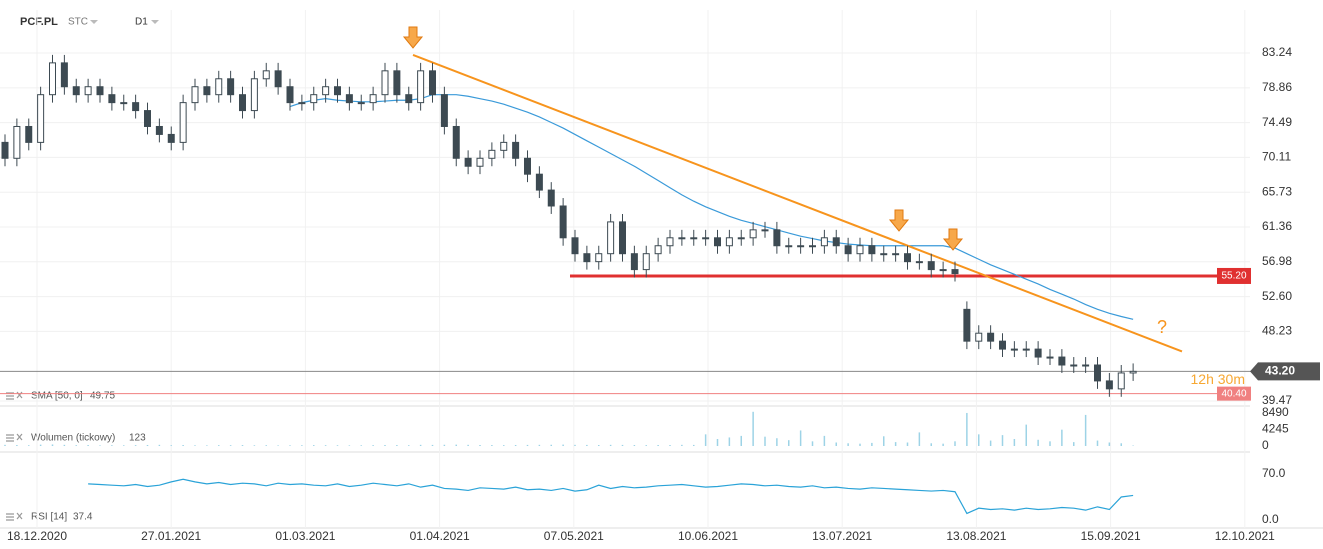 This screenshot has width=1323, height=549. I want to click on volume-icon, so click(14, 437).